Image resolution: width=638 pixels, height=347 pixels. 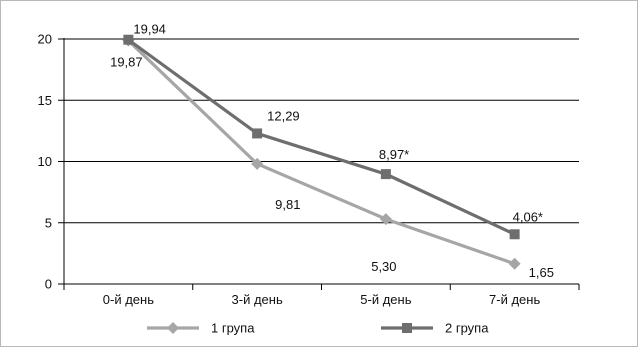 What do you see at coordinates (287, 204) in the screenshot?
I see `data-label: 9,81` at bounding box center [287, 204].